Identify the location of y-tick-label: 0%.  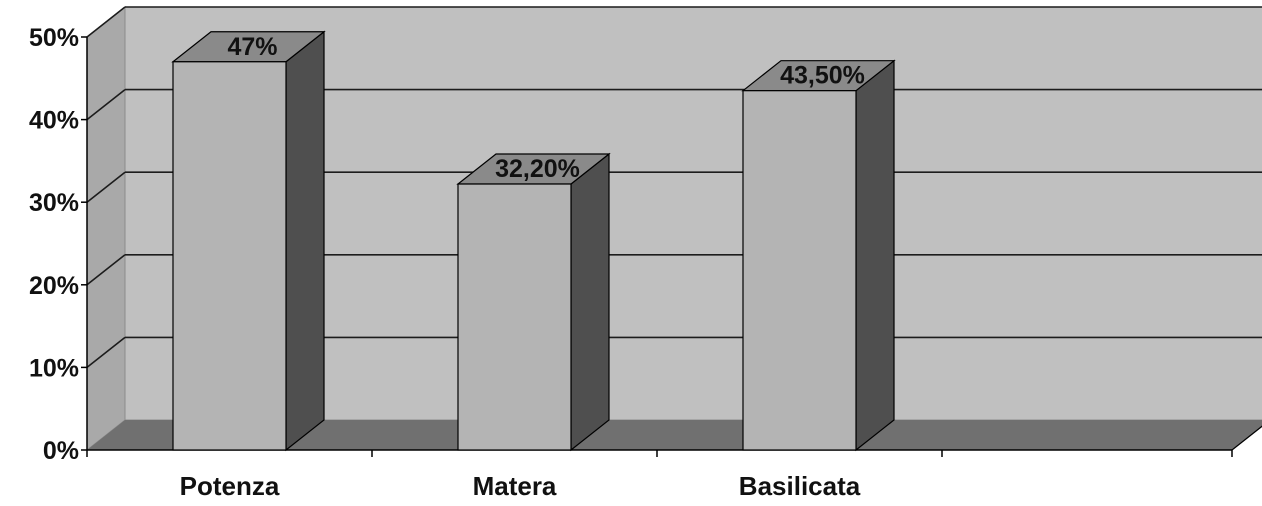
(61, 451).